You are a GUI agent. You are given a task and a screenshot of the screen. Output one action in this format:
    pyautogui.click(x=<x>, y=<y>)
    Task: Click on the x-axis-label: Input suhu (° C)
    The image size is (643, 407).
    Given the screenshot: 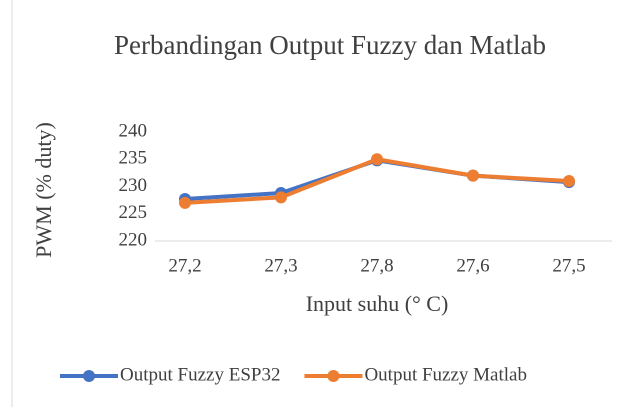 What is the action you would take?
    pyautogui.click(x=377, y=303)
    